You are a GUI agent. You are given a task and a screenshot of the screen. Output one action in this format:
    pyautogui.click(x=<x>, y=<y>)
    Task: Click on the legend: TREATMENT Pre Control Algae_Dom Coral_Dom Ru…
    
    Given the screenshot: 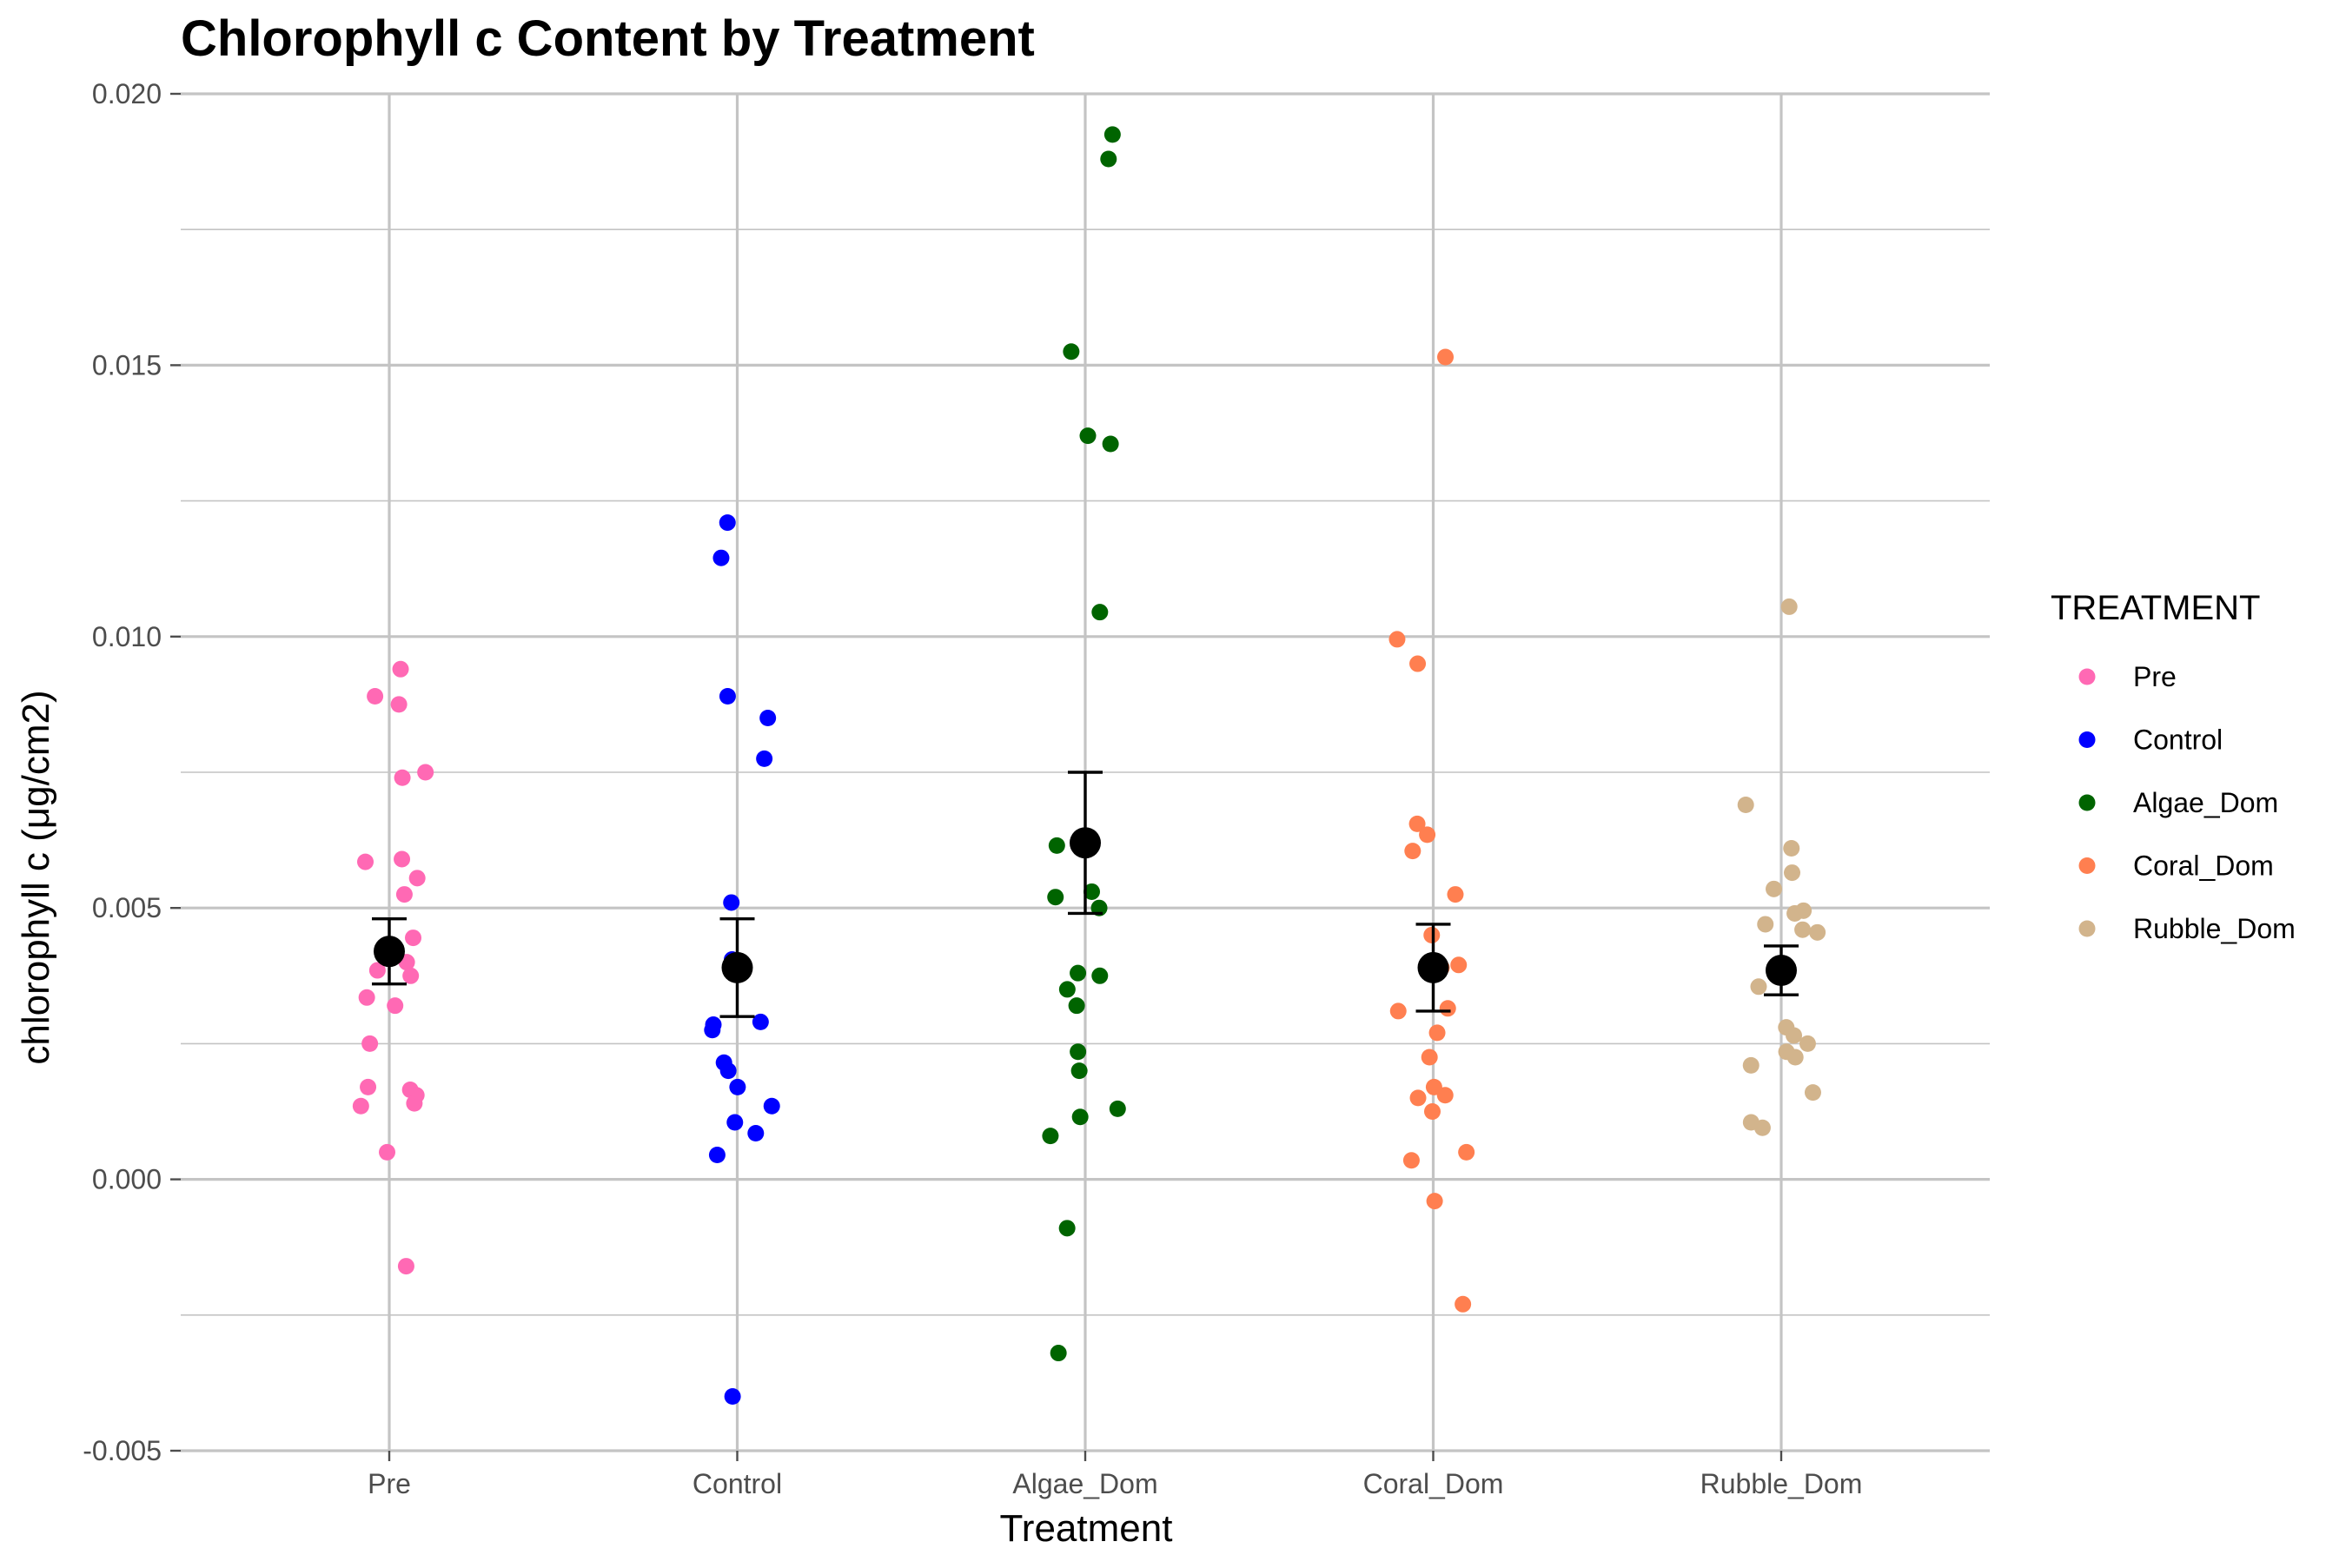 What is the action you would take?
    pyautogui.click(x=2173, y=766)
    